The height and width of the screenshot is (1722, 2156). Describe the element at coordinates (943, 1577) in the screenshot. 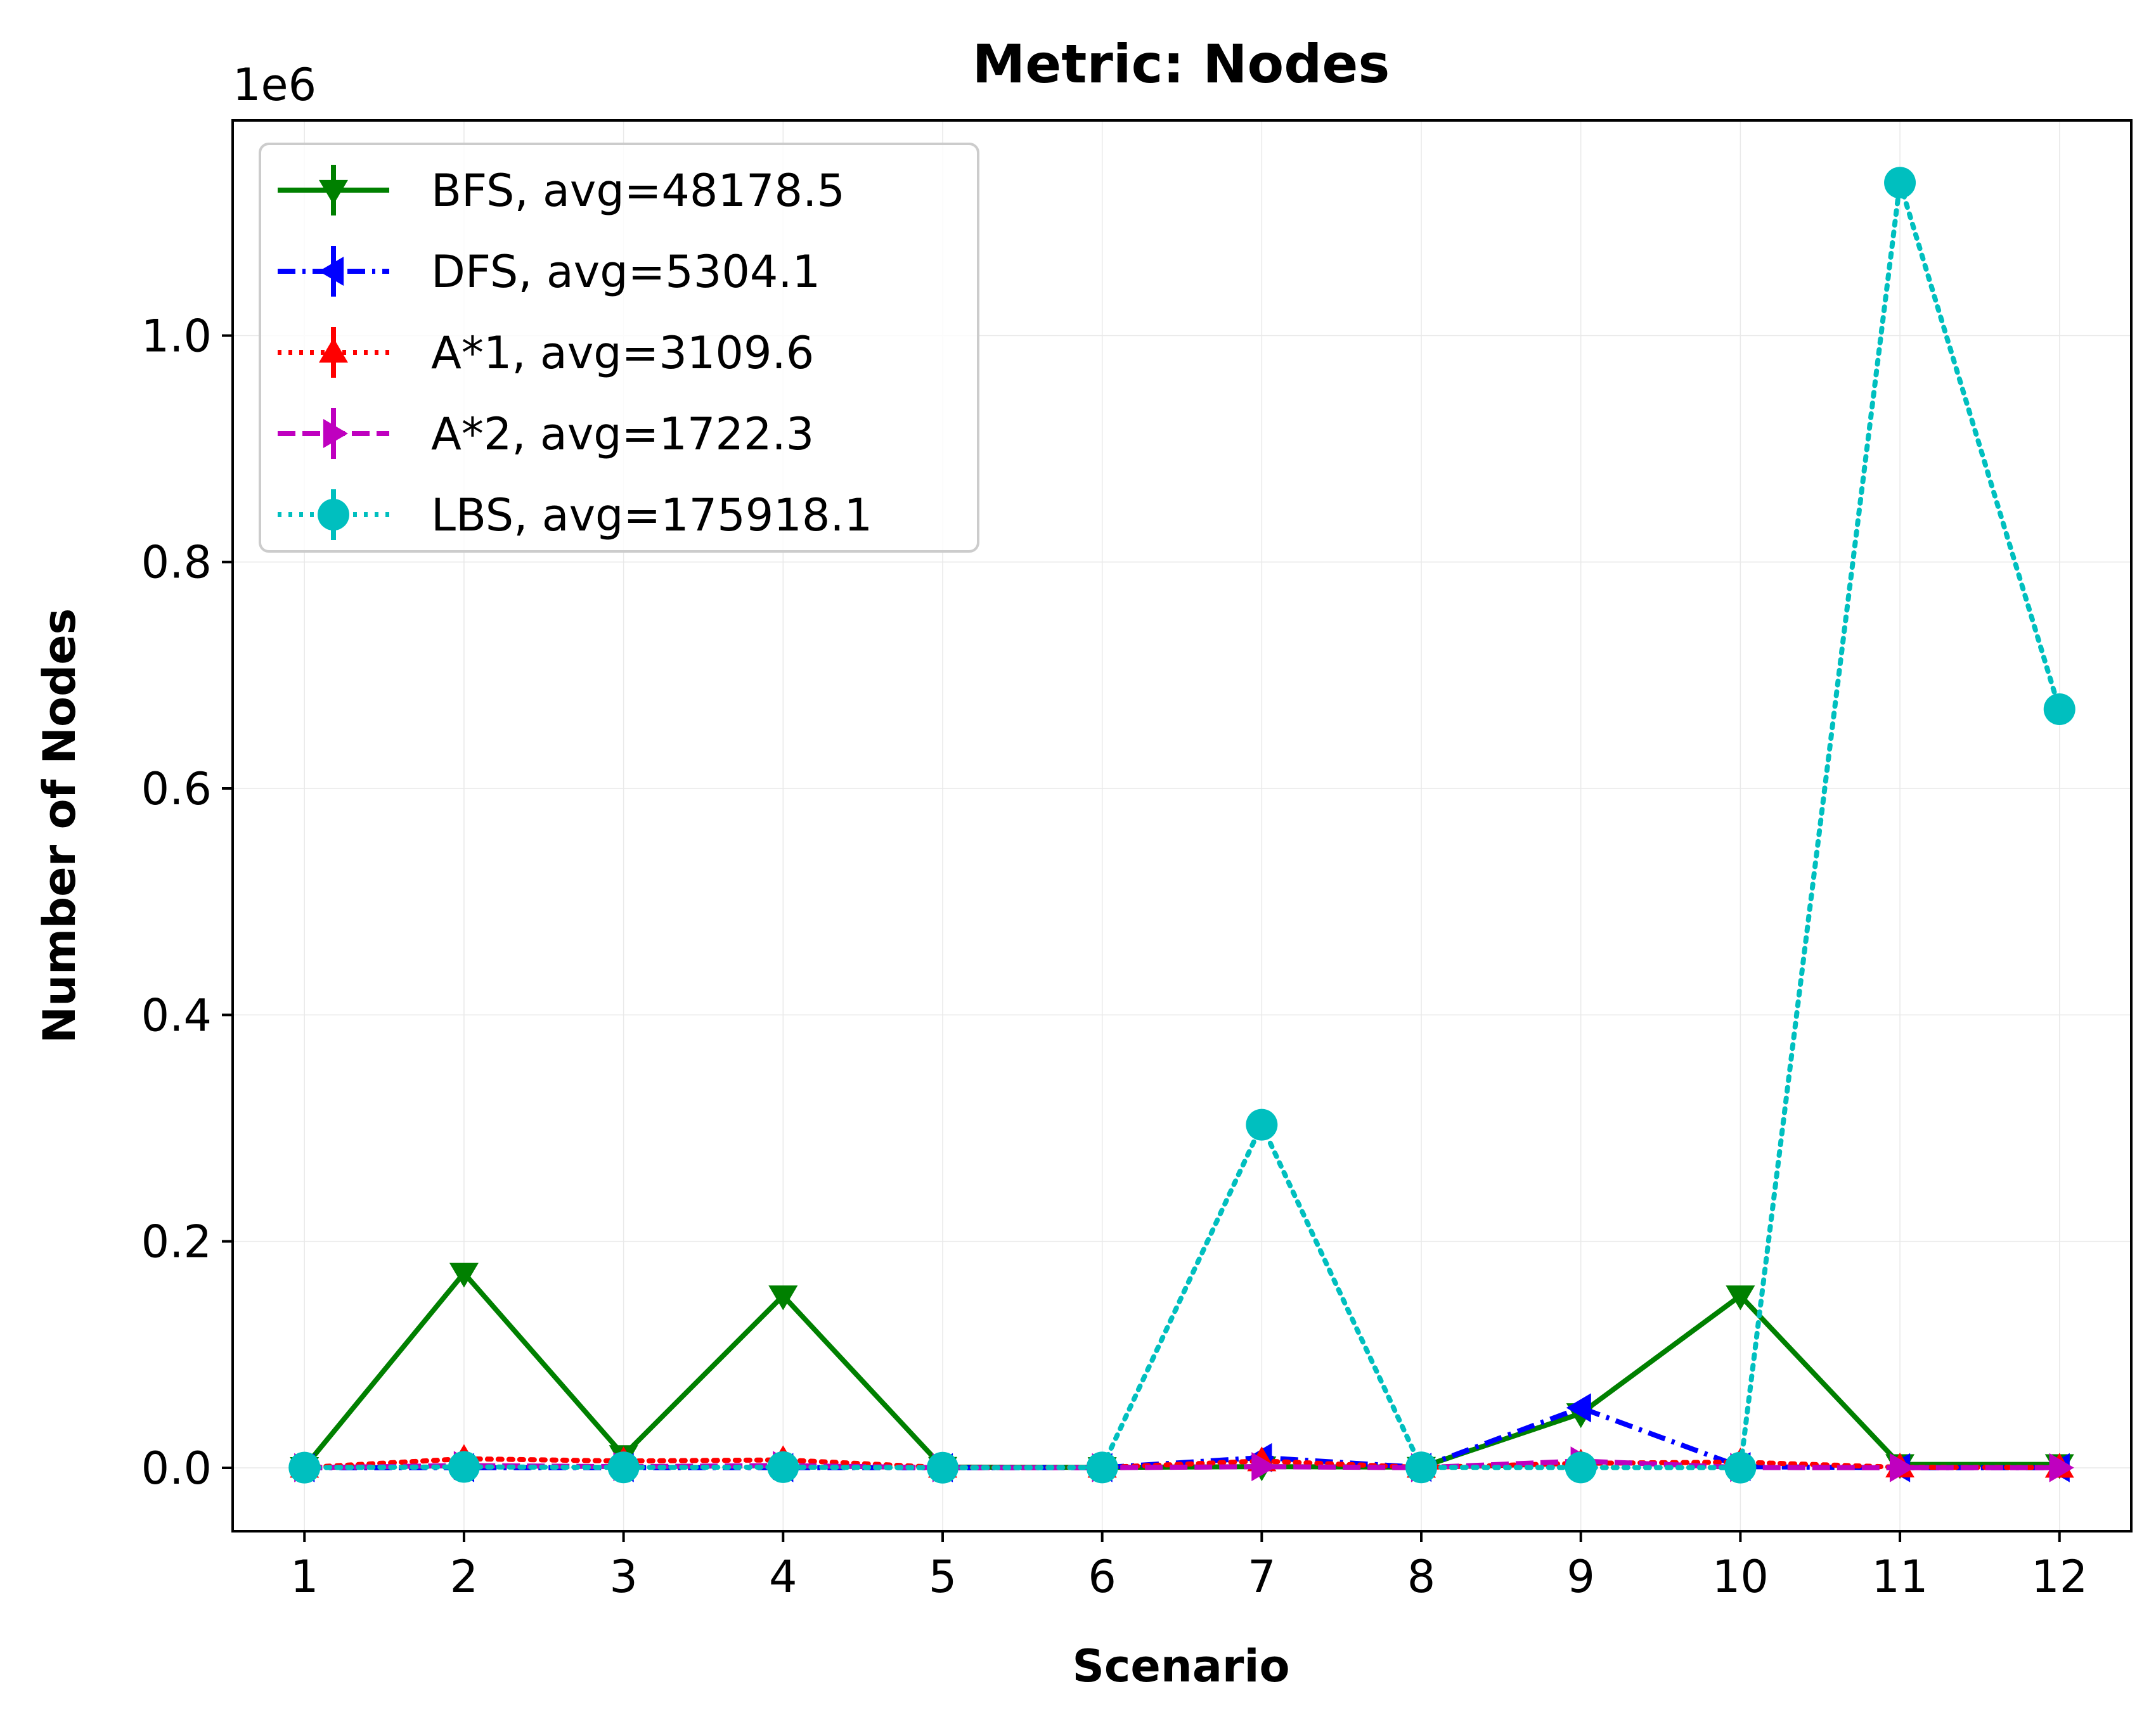

I see `x-tick-label: 5` at that location.